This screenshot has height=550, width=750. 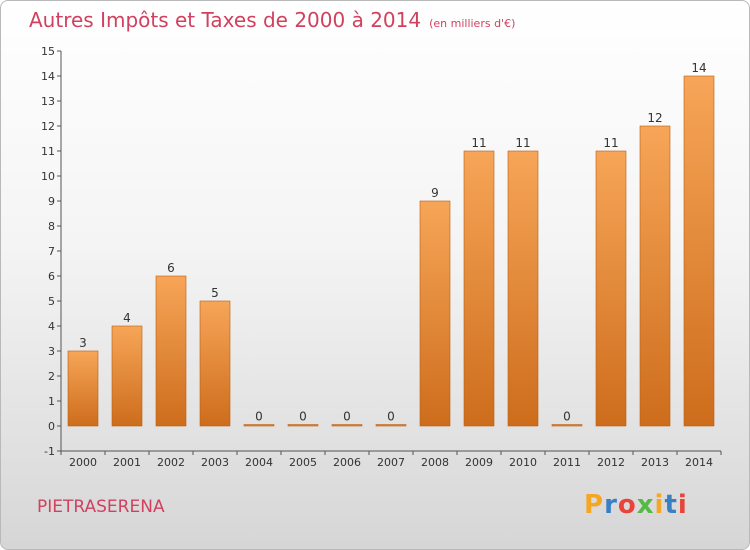 What do you see at coordinates (83, 462) in the screenshot?
I see `x-tick-label: 2000` at bounding box center [83, 462].